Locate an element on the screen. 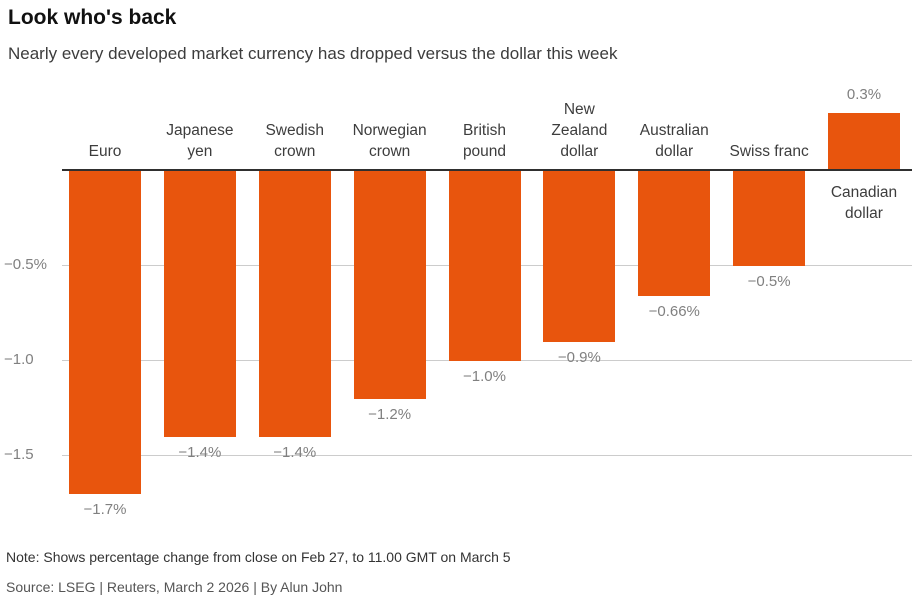 This screenshot has width=912, height=600. value-label: 0.3% is located at coordinates (864, 94).